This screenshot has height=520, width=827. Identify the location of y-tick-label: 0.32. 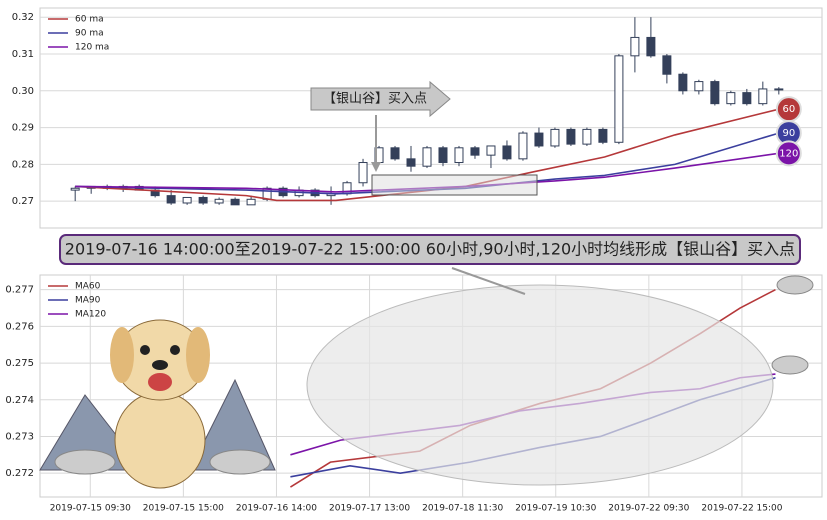
(23, 17).